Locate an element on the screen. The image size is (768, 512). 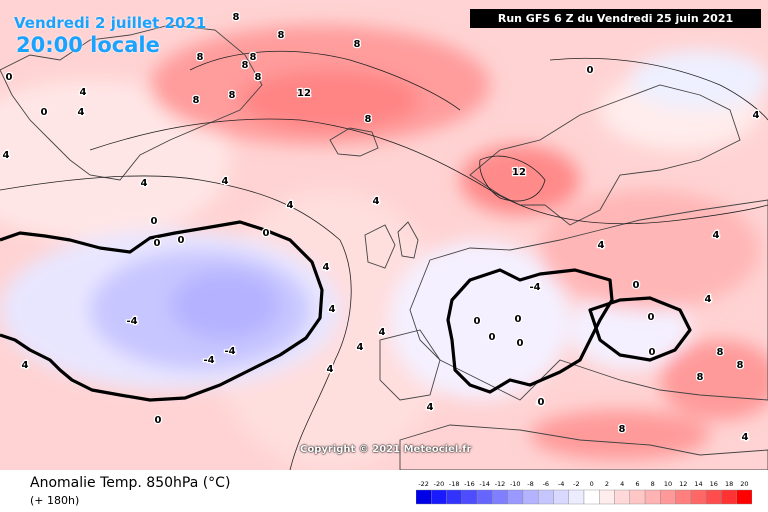
legend-tick-label: -8 is located at coordinates (530, 484).